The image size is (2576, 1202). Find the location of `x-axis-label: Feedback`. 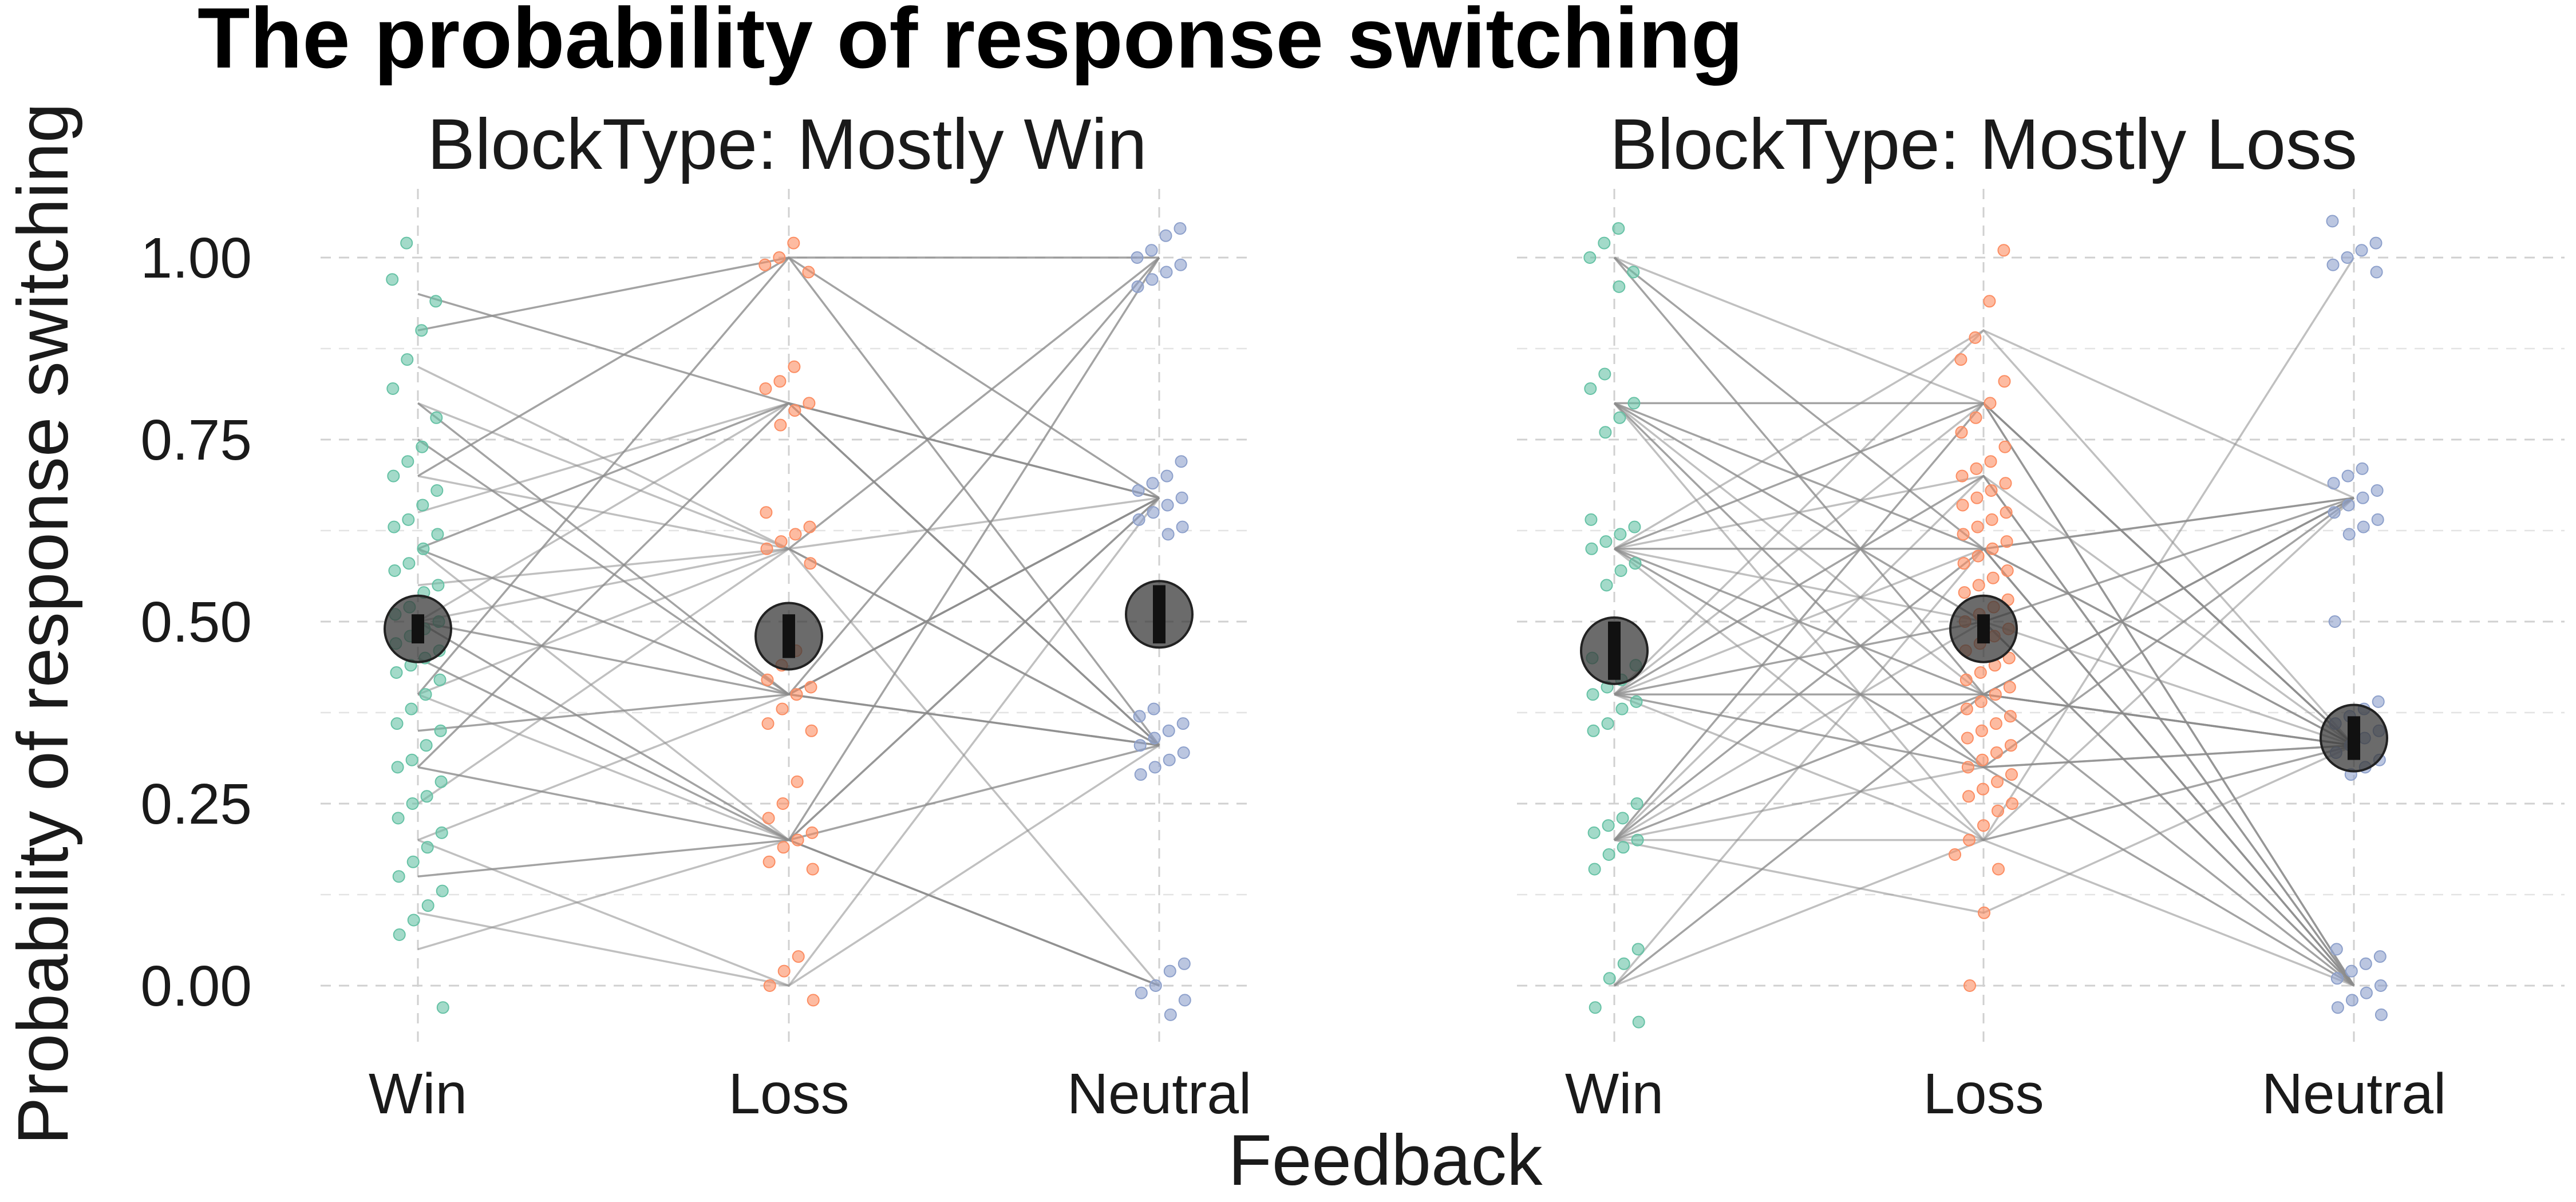

x-axis-label: Feedback is located at coordinates (1385, 1161).